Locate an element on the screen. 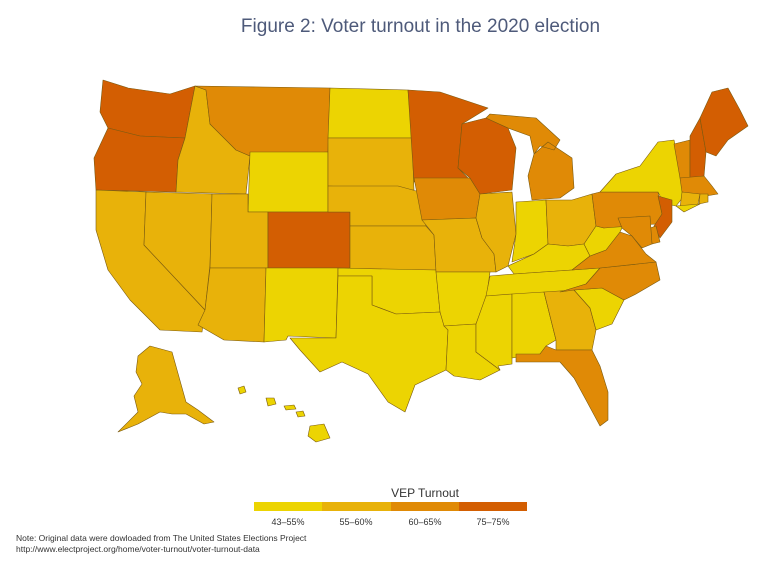  state-mi is located at coordinates (530, 157).